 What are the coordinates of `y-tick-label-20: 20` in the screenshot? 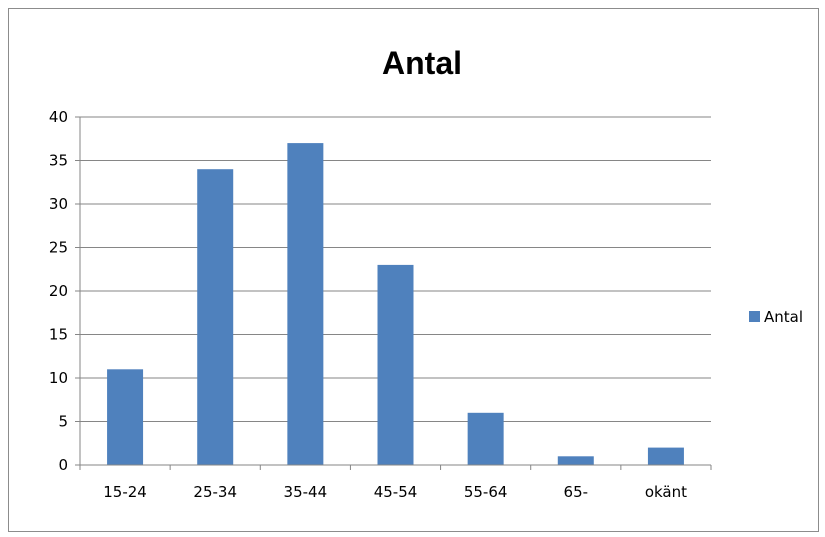 It's located at (58, 291).